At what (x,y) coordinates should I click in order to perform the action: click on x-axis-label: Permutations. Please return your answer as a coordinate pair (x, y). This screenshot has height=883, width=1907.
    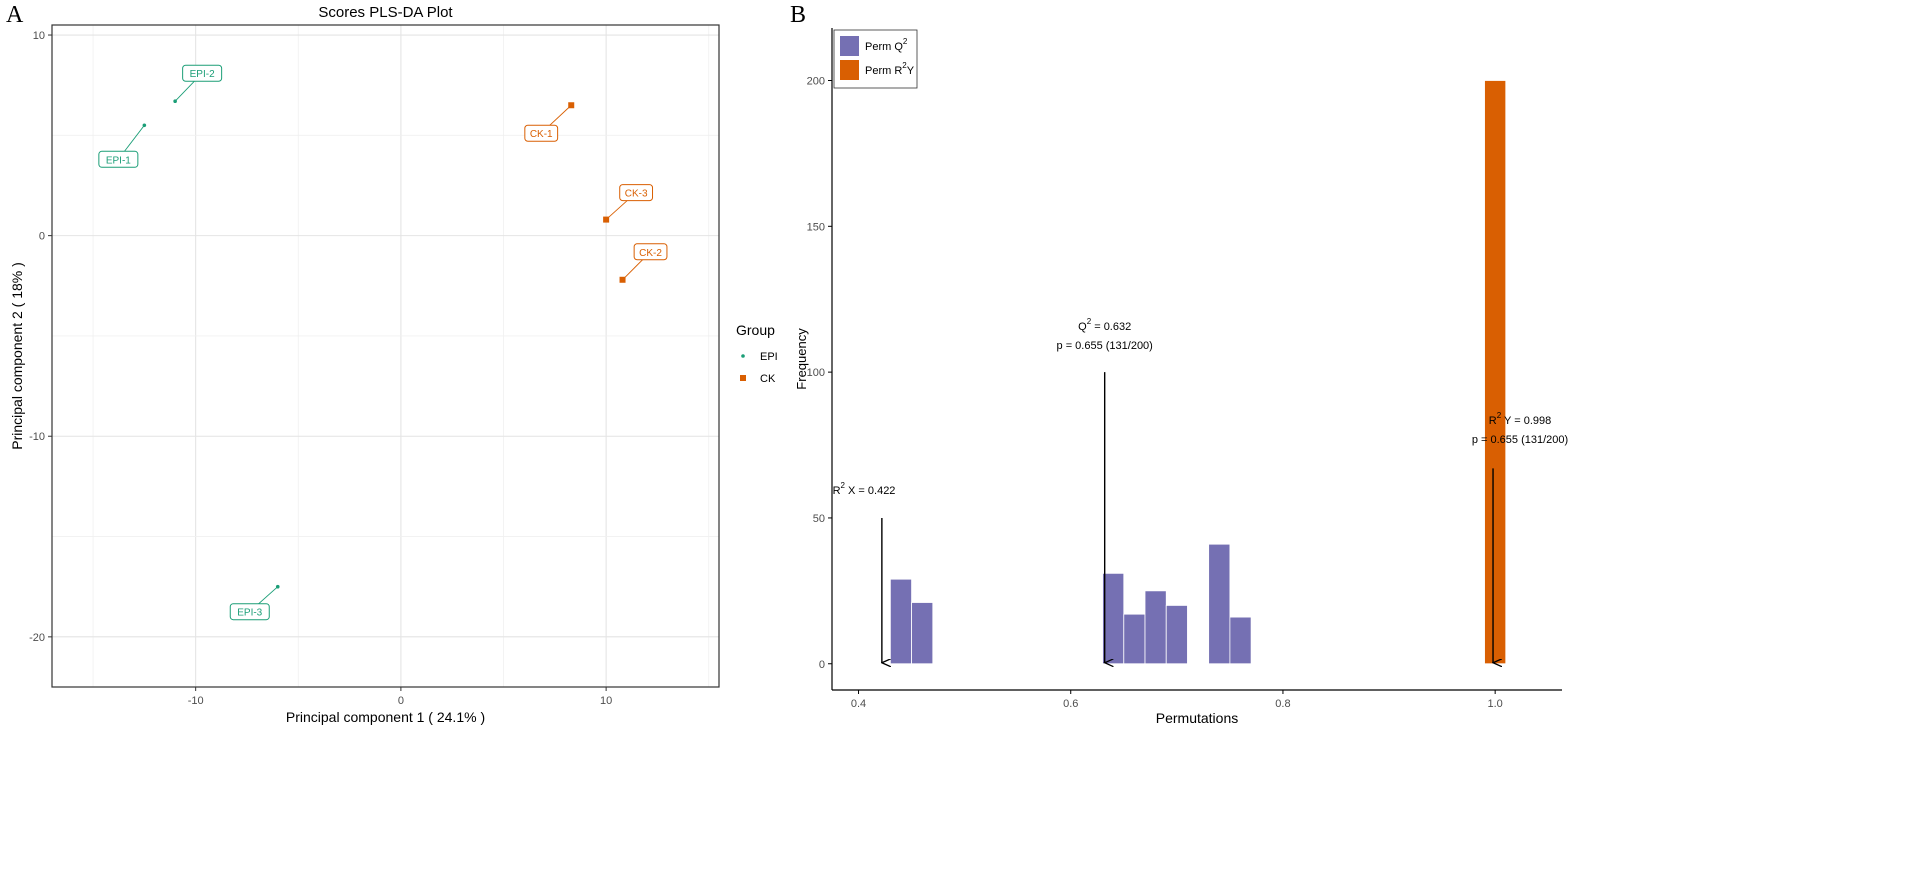
    Looking at the image, I should click on (1197, 718).